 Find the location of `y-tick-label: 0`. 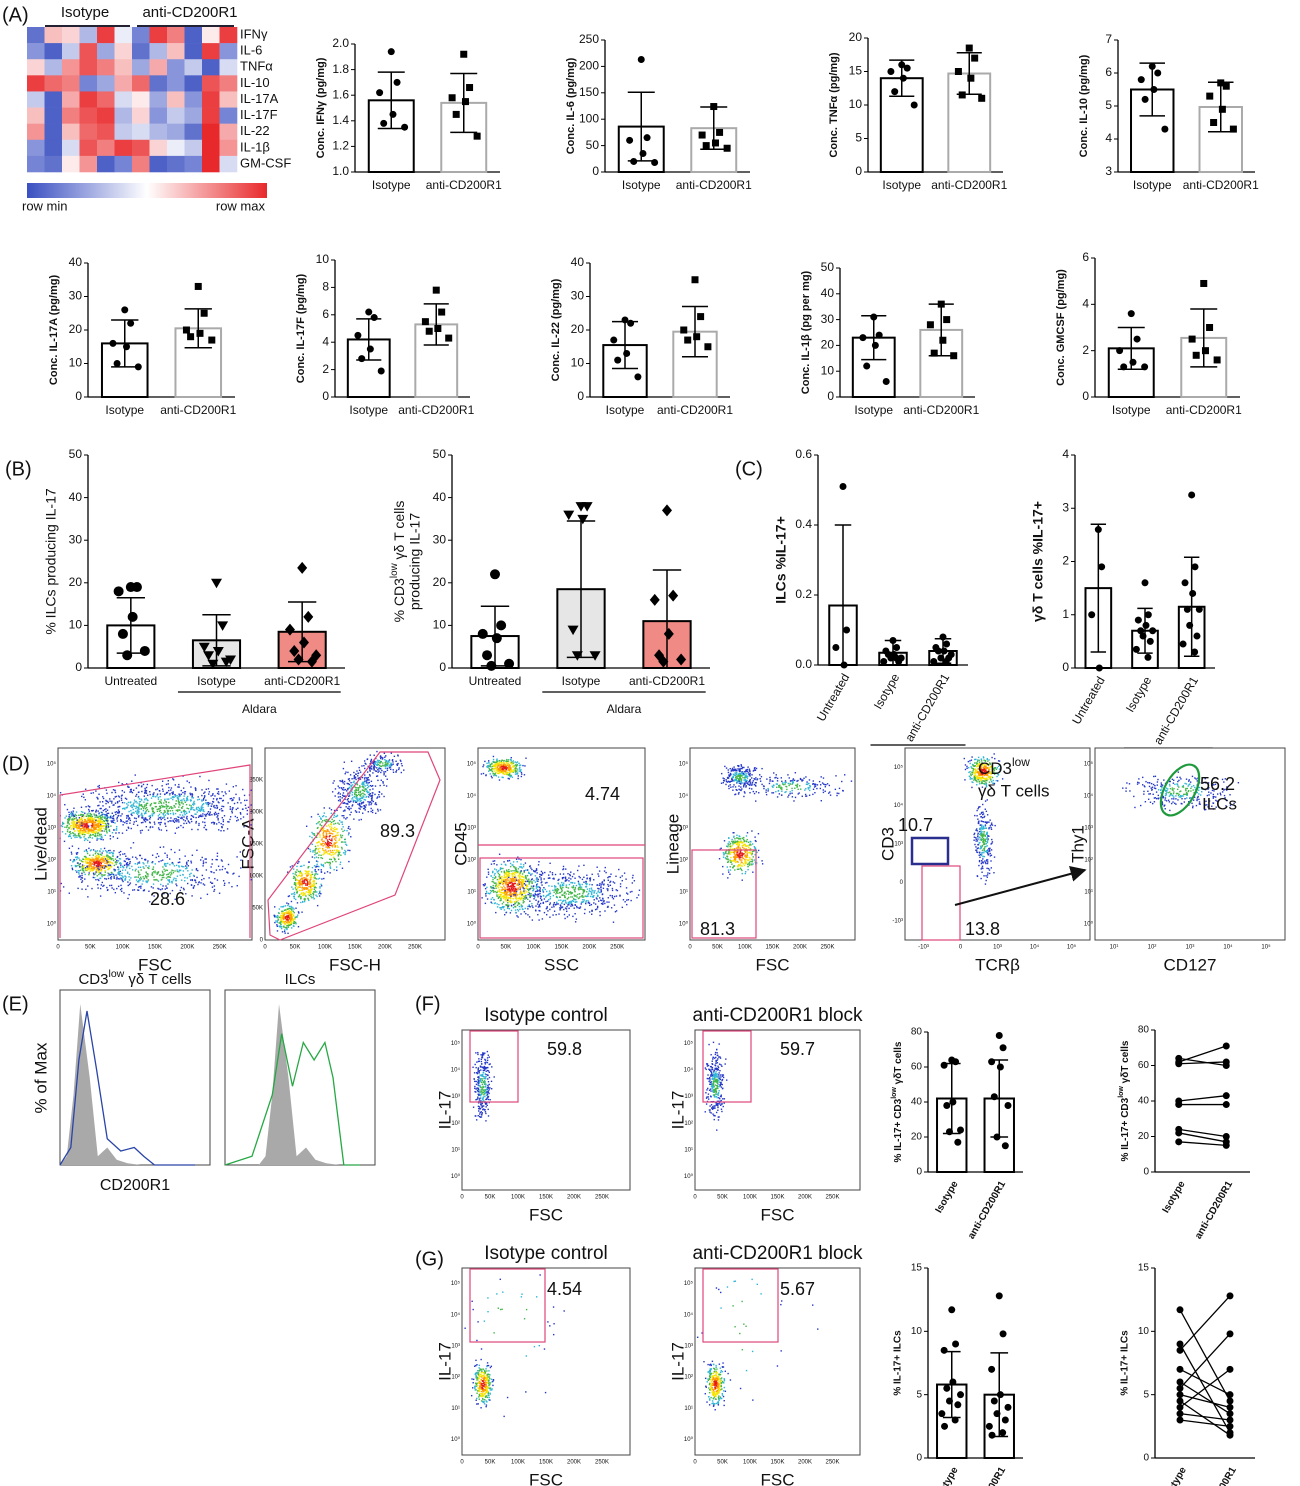

y-tick-label: 0 is located at coordinates (78, 667).